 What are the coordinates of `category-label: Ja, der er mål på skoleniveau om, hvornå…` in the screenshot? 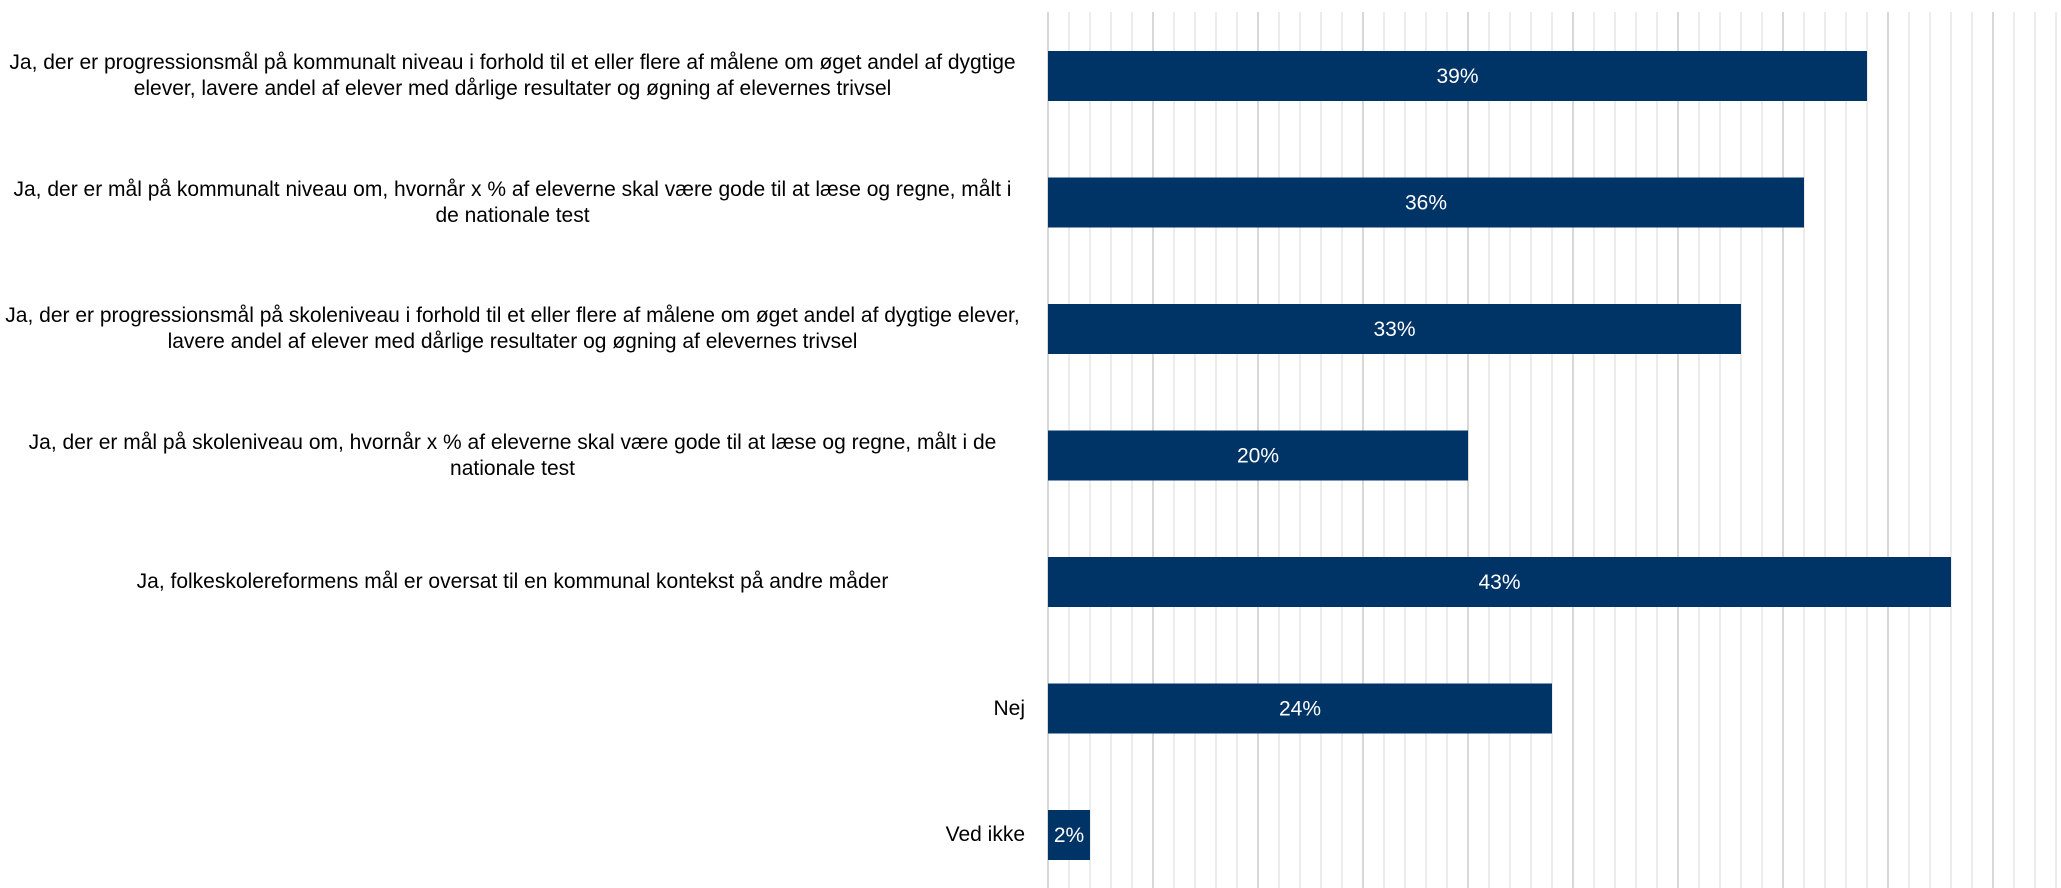 It's located at (512, 455).